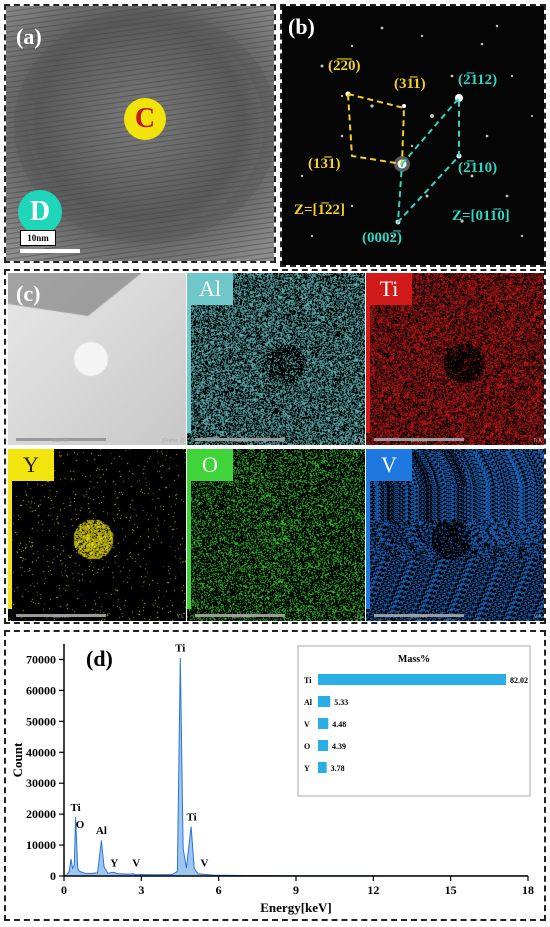 This screenshot has width=550, height=927. What do you see at coordinates (80, 825) in the screenshot?
I see `peak-label: O` at bounding box center [80, 825].